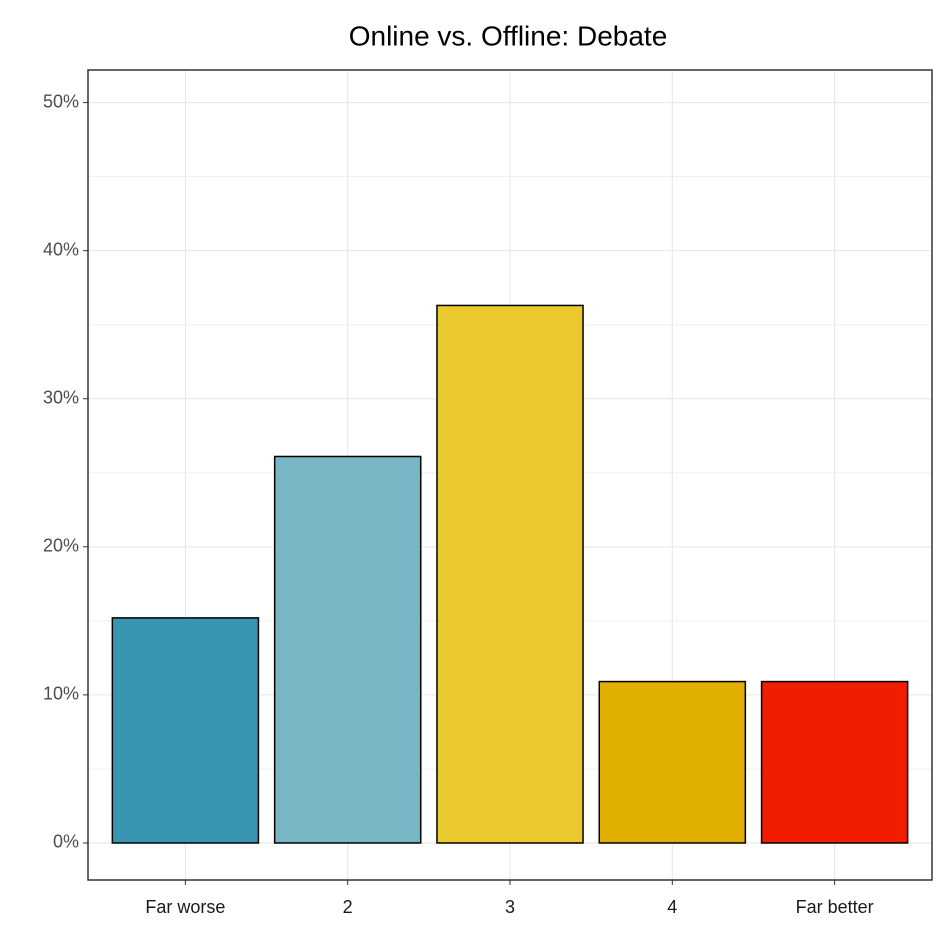 This screenshot has width=945, height=946. I want to click on x-tick-label: 2, so click(348, 907).